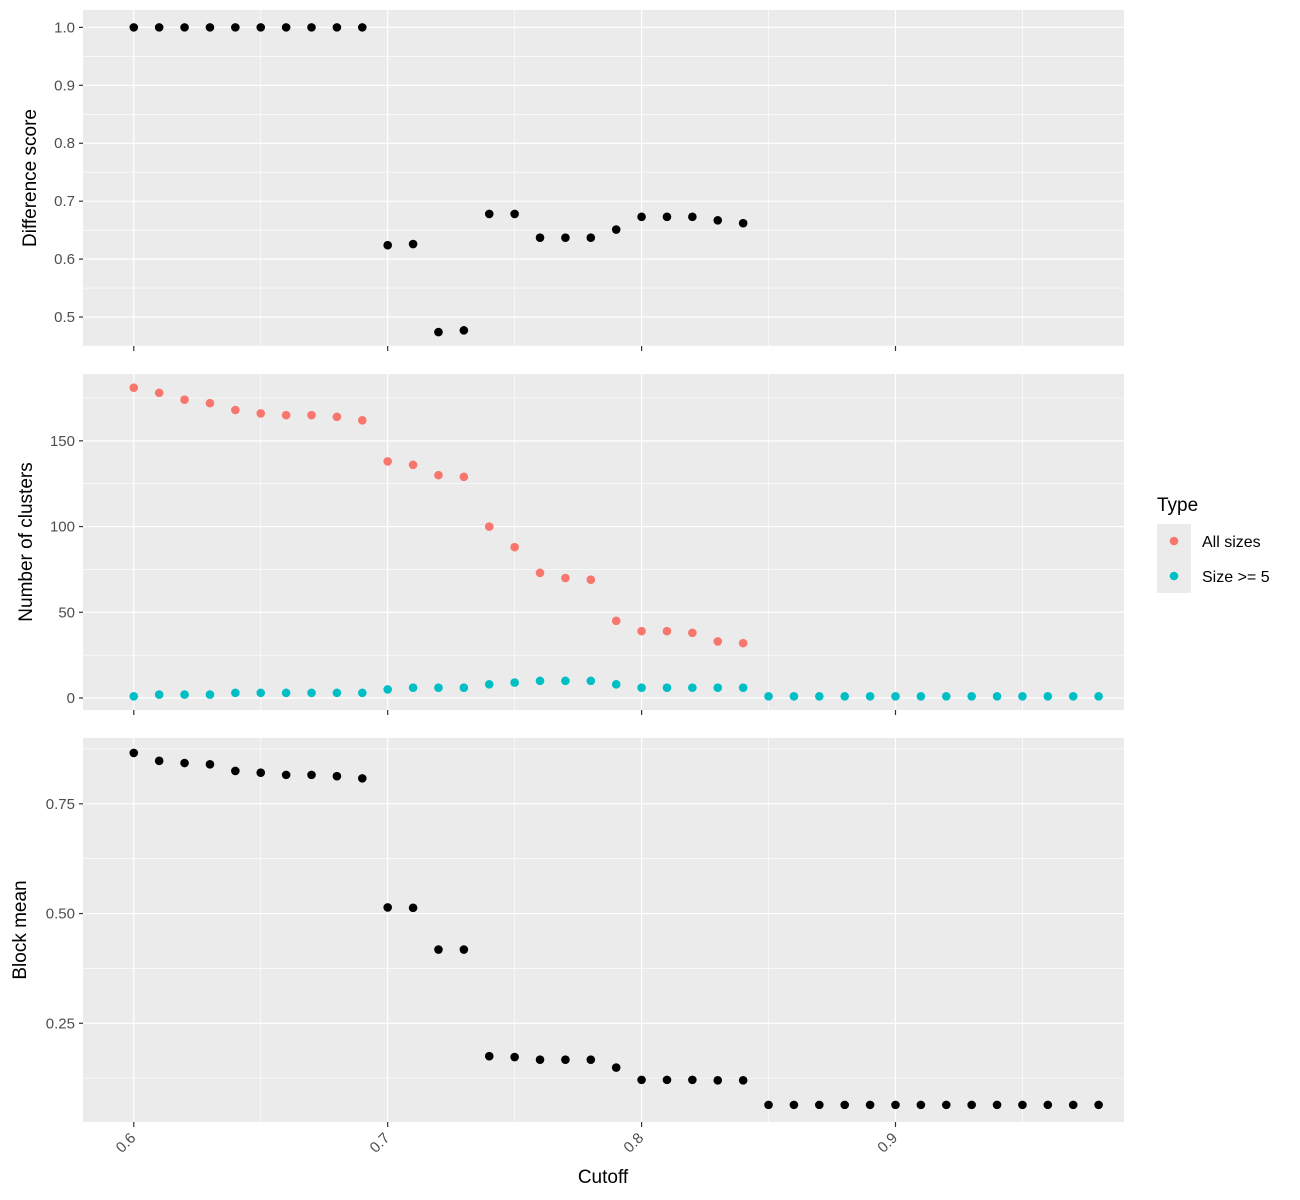 Image resolution: width=1300 pixels, height=1200 pixels. I want to click on y-axis-title: Difference score, so click(30, 178).